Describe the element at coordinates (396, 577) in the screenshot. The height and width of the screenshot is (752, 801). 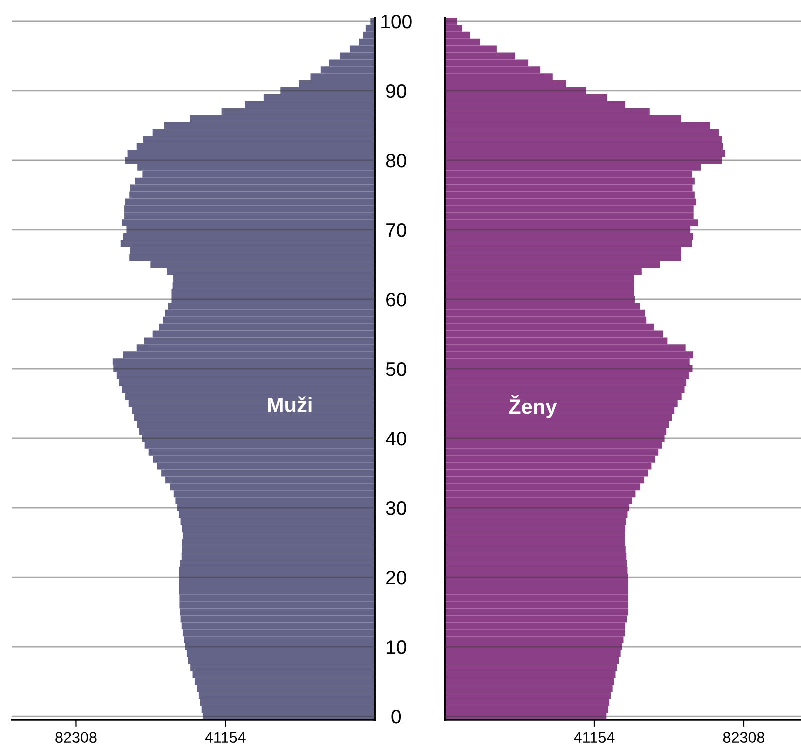
I see `y-tick-label: 20` at that location.